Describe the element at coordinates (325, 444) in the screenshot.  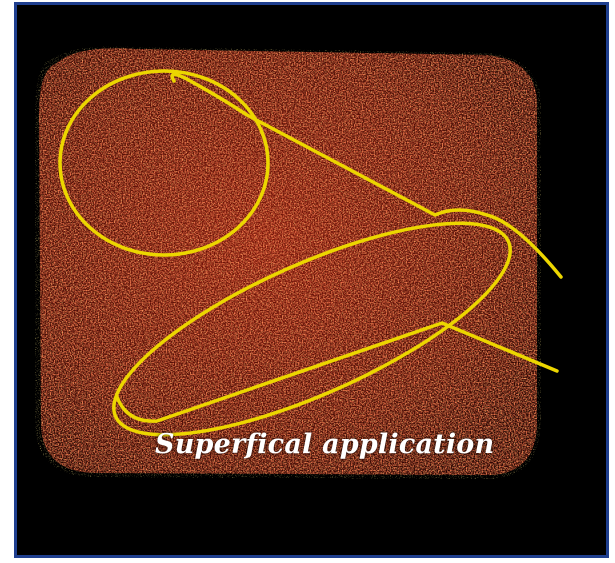
I see `caption-label: Superfical application` at that location.